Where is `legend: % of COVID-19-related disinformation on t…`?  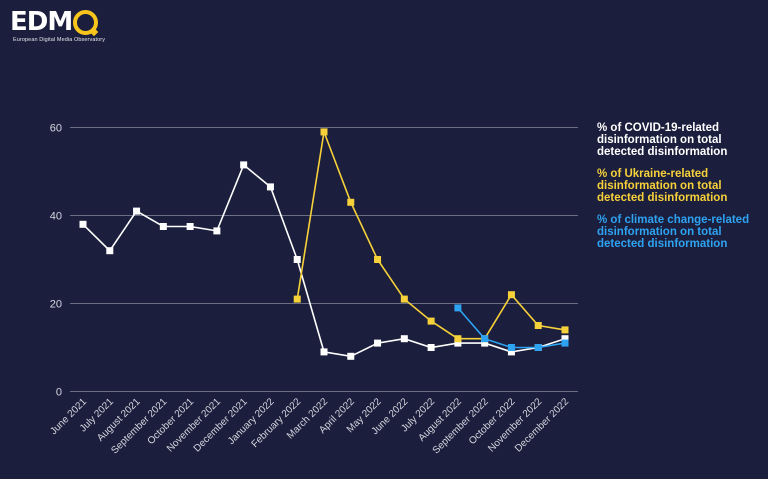
legend: % of COVID-19-related disinformation on t… is located at coordinates (682, 191).